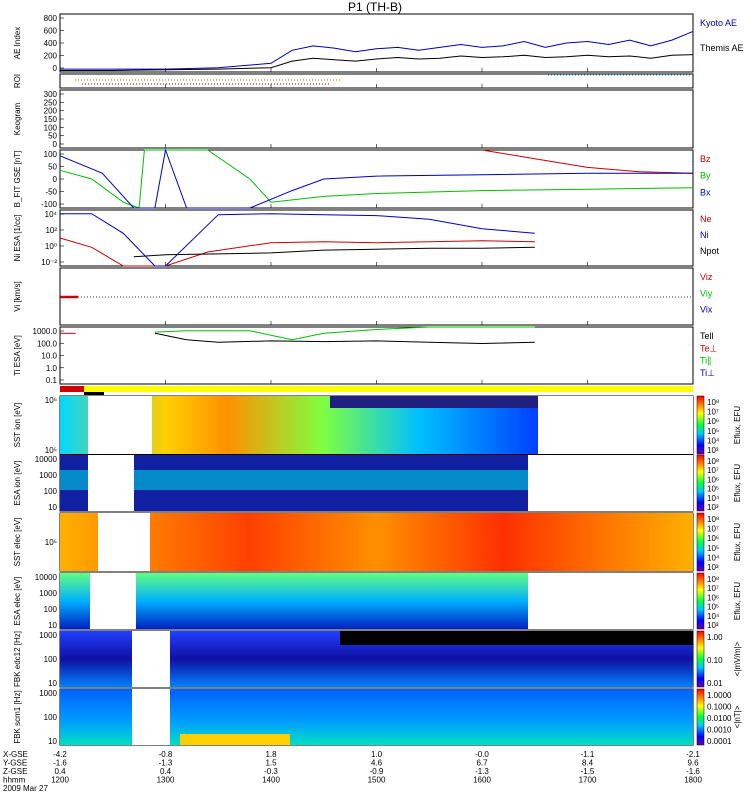 The width and height of the screenshot is (750, 800). What do you see at coordinates (719, 707) in the screenshot?
I see `fbk-b-cbar-tick: 0.1000` at bounding box center [719, 707].